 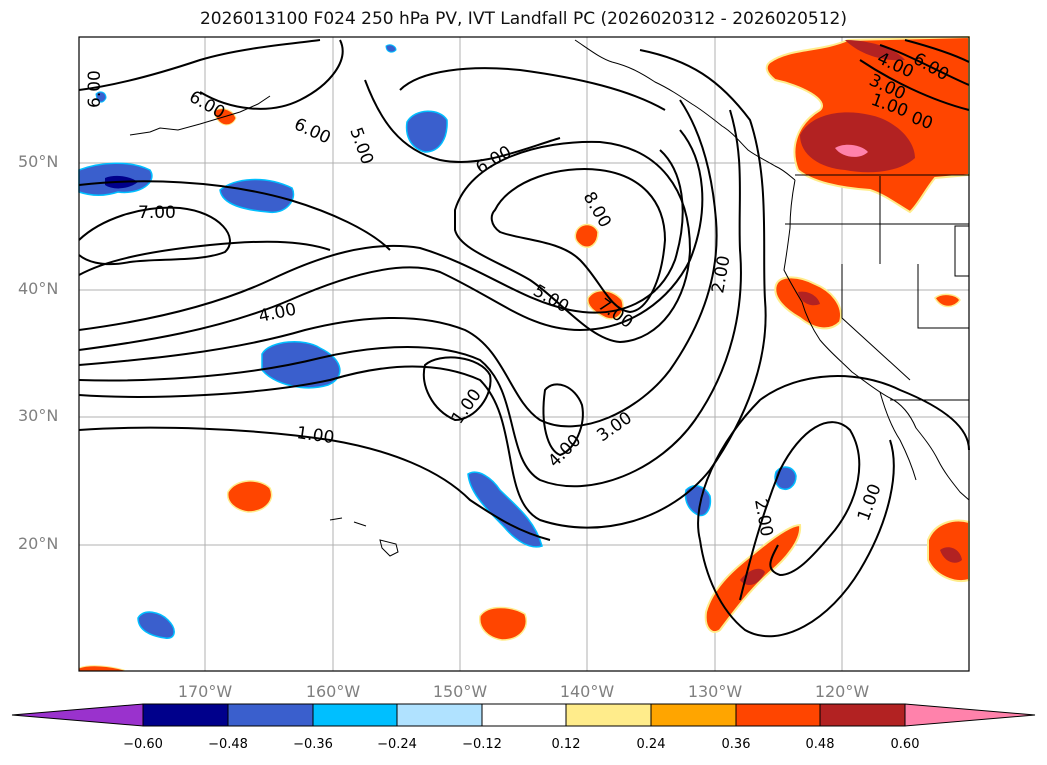 I want to click on colorbar-under, so click(x=77, y=715).